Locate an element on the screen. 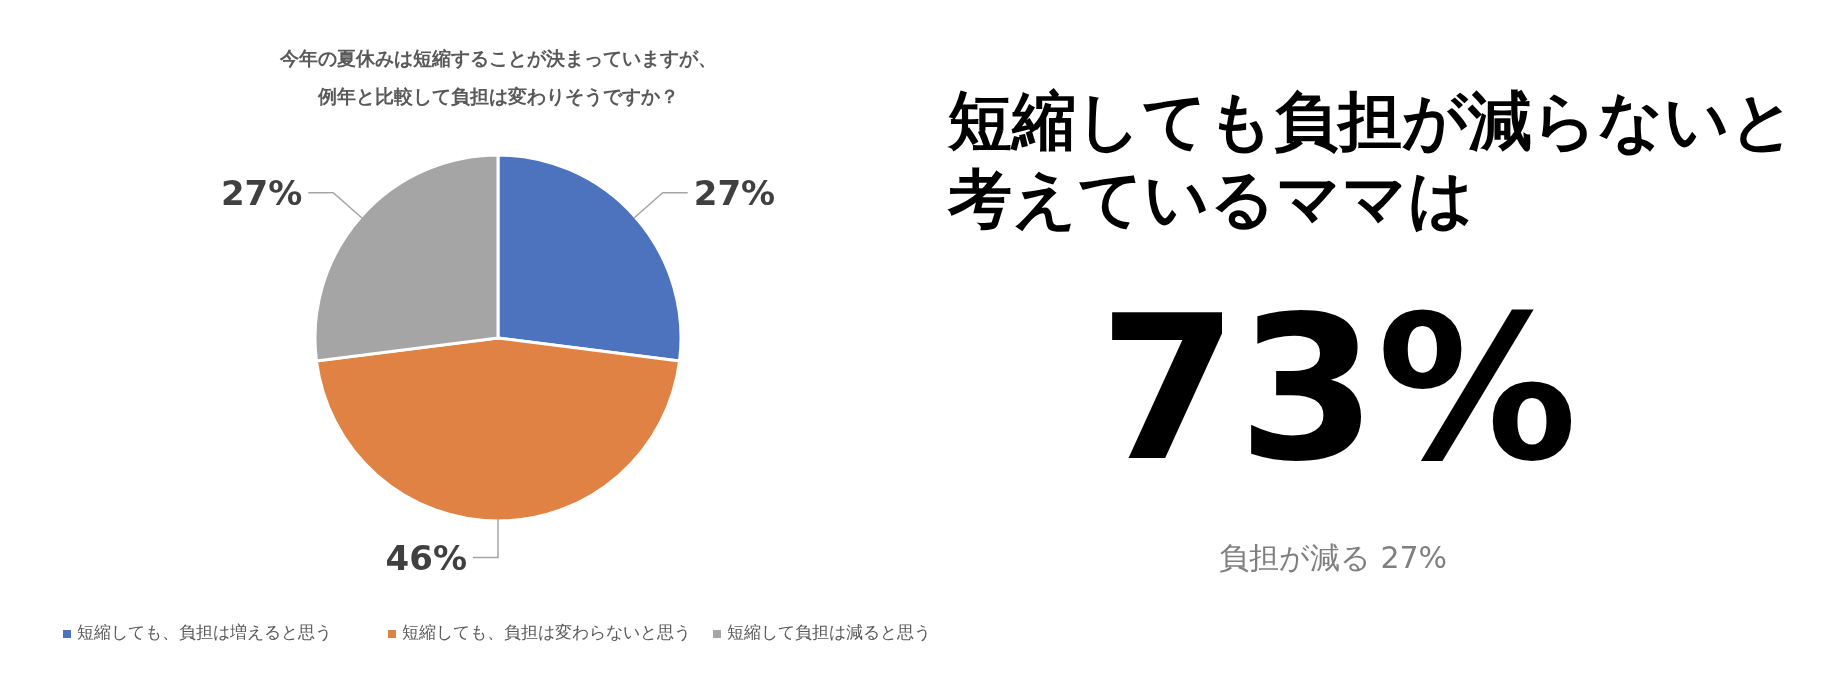 The height and width of the screenshot is (688, 1828). legend-label: 短縮しても、負担は増えると思う is located at coordinates (204, 632).